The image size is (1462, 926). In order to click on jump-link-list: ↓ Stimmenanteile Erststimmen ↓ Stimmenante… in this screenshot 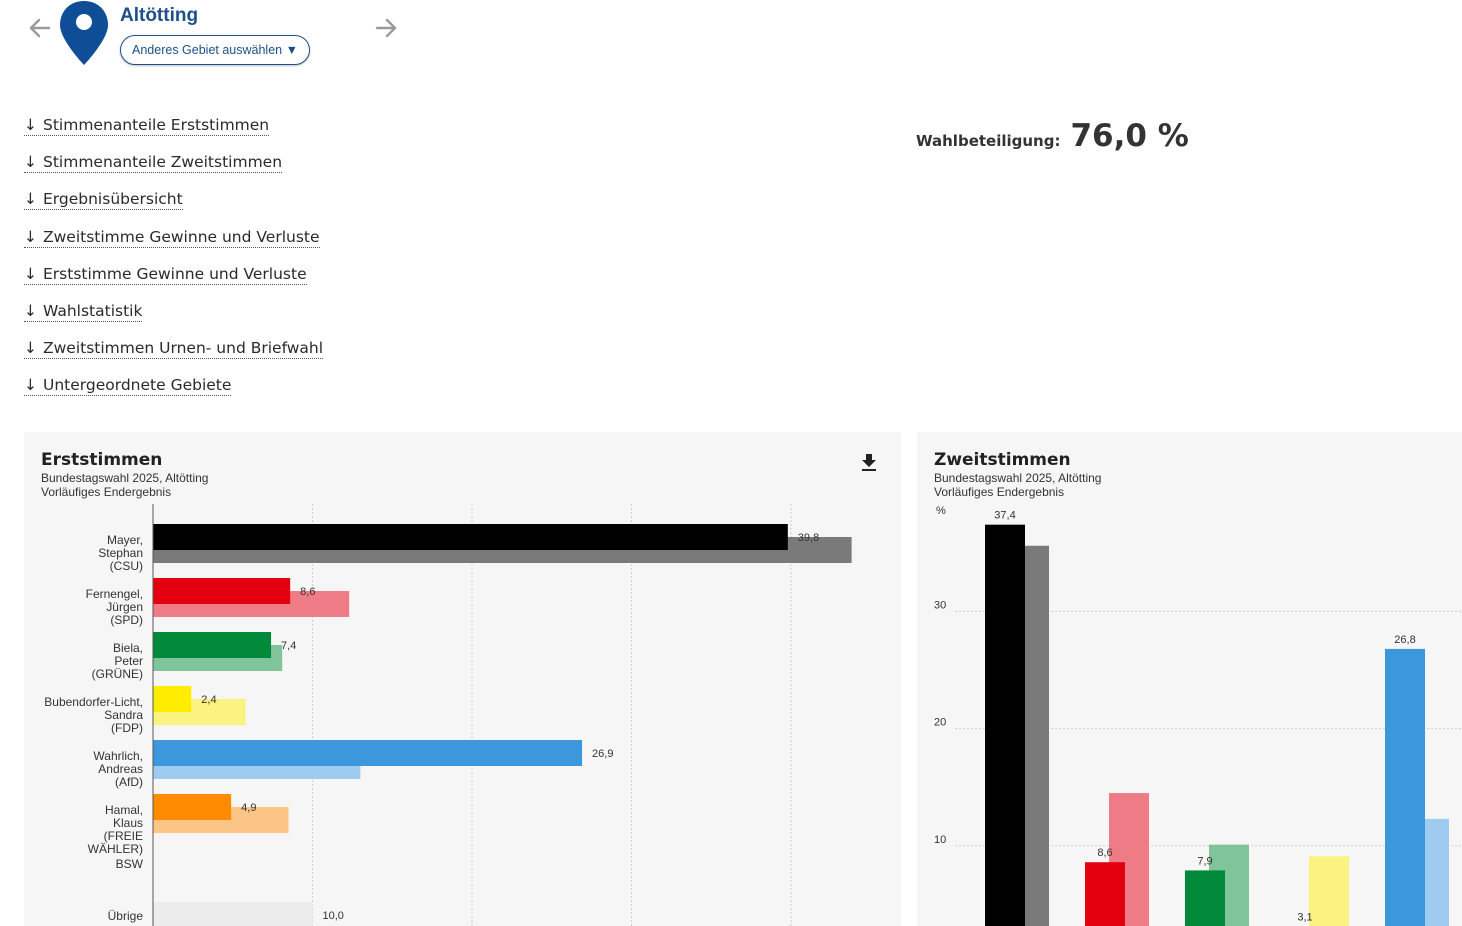, I will do `click(174, 264)`.